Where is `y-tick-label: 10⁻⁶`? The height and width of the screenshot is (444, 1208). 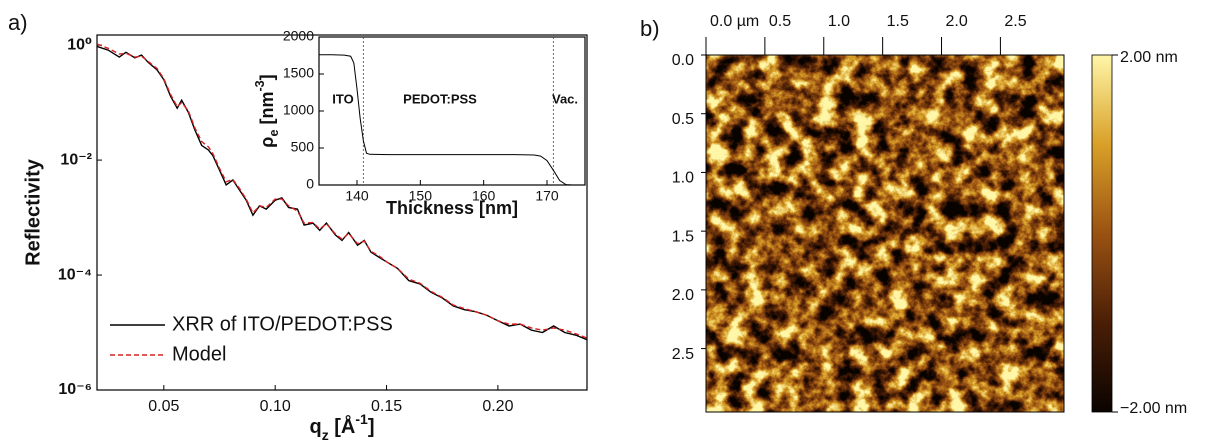
y-tick-label: 10⁻⁶ is located at coordinates (75, 389).